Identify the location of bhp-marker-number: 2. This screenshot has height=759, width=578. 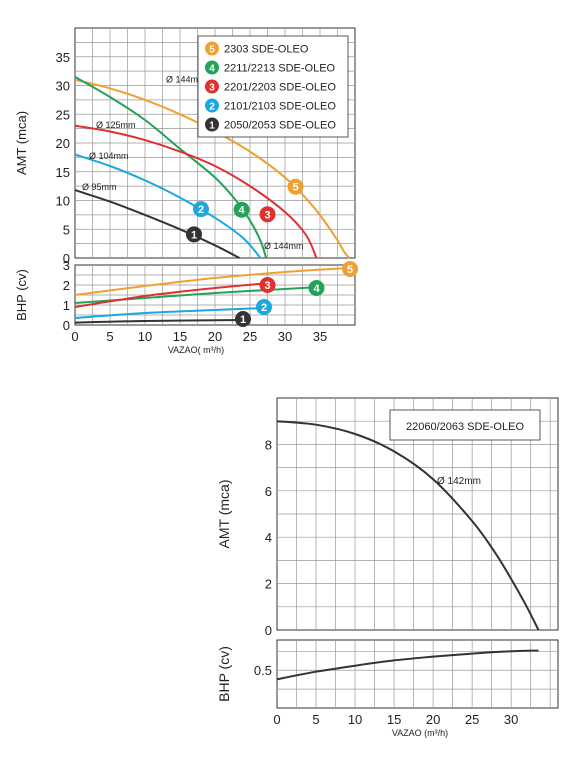
(264, 308).